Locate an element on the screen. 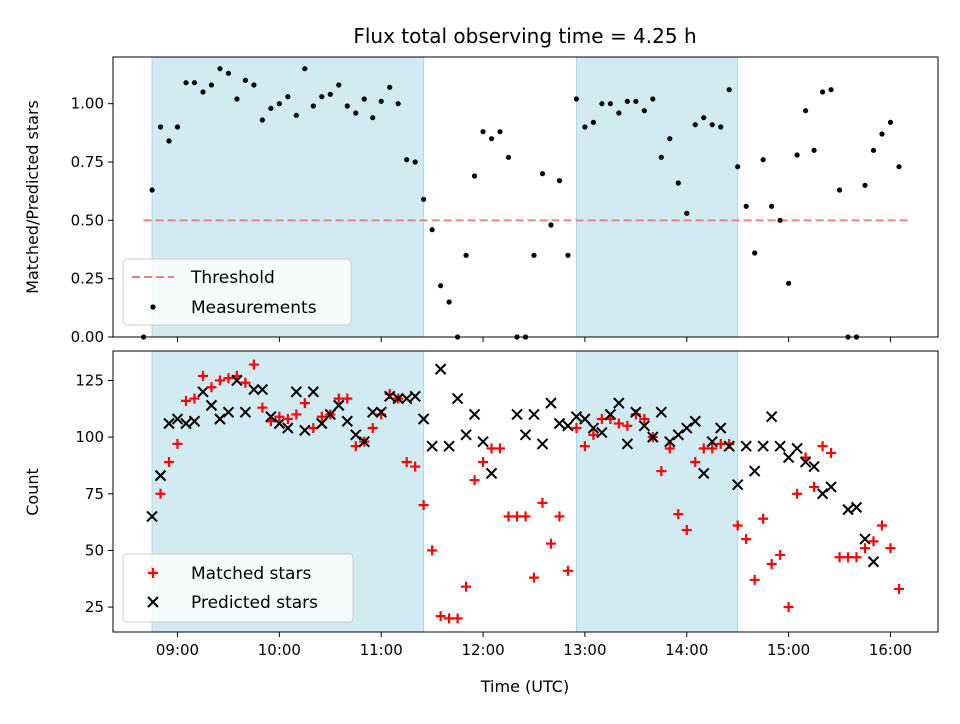 The width and height of the screenshot is (960, 724). top-y-axis-label: Matched/Predicted stars is located at coordinates (32, 197).